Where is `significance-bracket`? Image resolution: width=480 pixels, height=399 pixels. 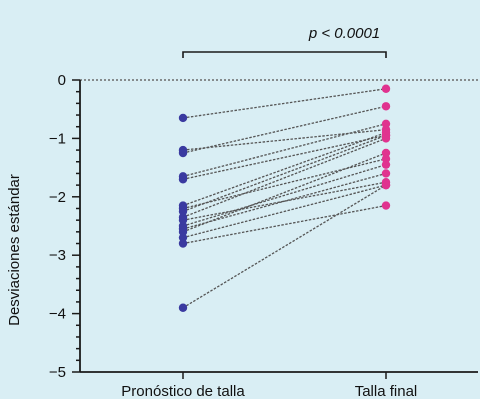
significance-bracket is located at coordinates (284, 54).